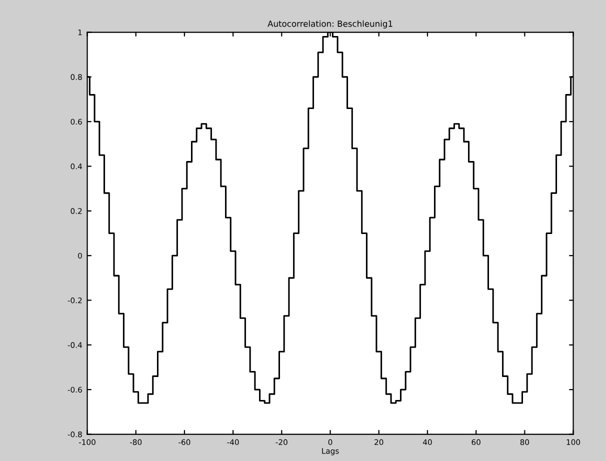 This screenshot has width=606, height=461. Describe the element at coordinates (330, 24) in the screenshot. I see `chart-title: Autocorrelation: Beschleunig1` at that location.